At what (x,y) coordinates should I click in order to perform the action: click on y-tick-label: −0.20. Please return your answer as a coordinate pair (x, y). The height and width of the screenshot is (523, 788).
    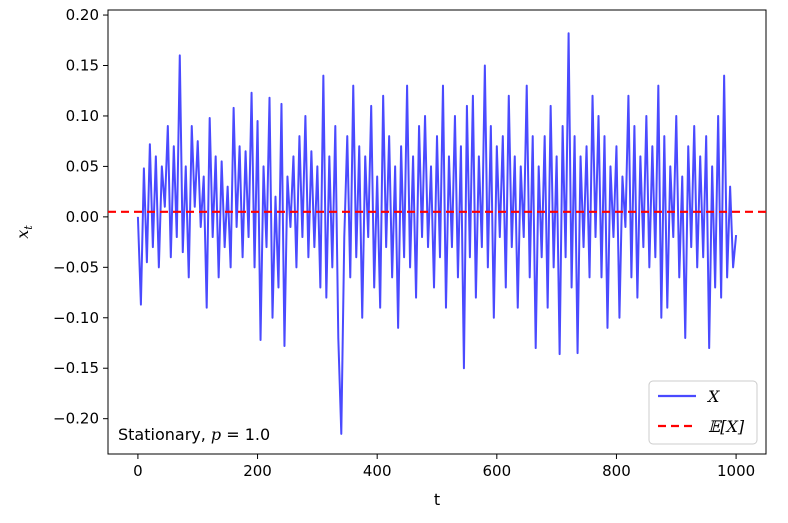
    Looking at the image, I should click on (76, 419).